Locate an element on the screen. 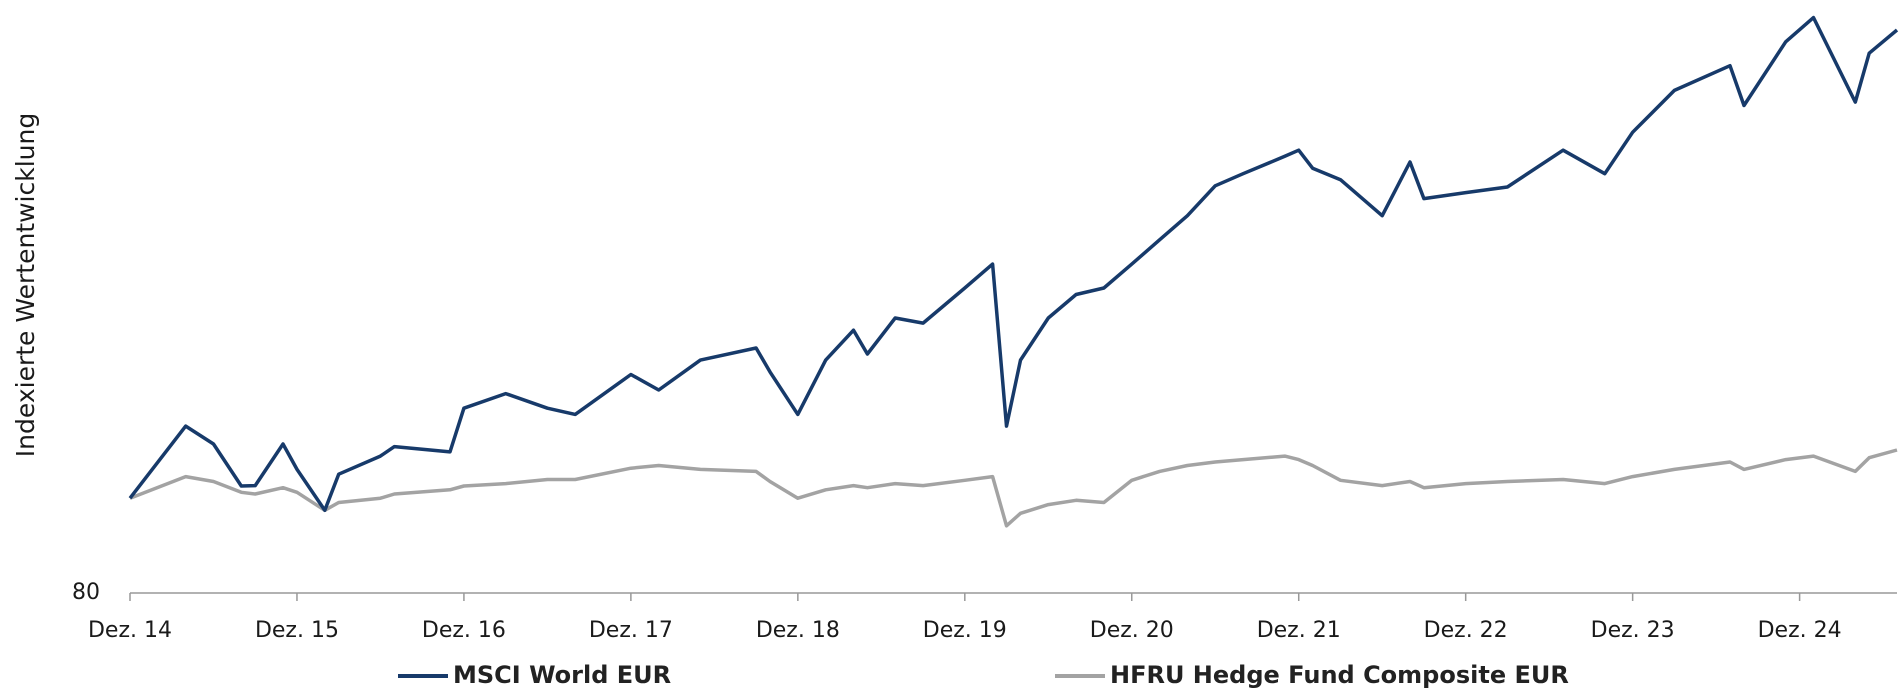 The width and height of the screenshot is (1901, 695). x-tick-label: Dez. 18 is located at coordinates (798, 630).